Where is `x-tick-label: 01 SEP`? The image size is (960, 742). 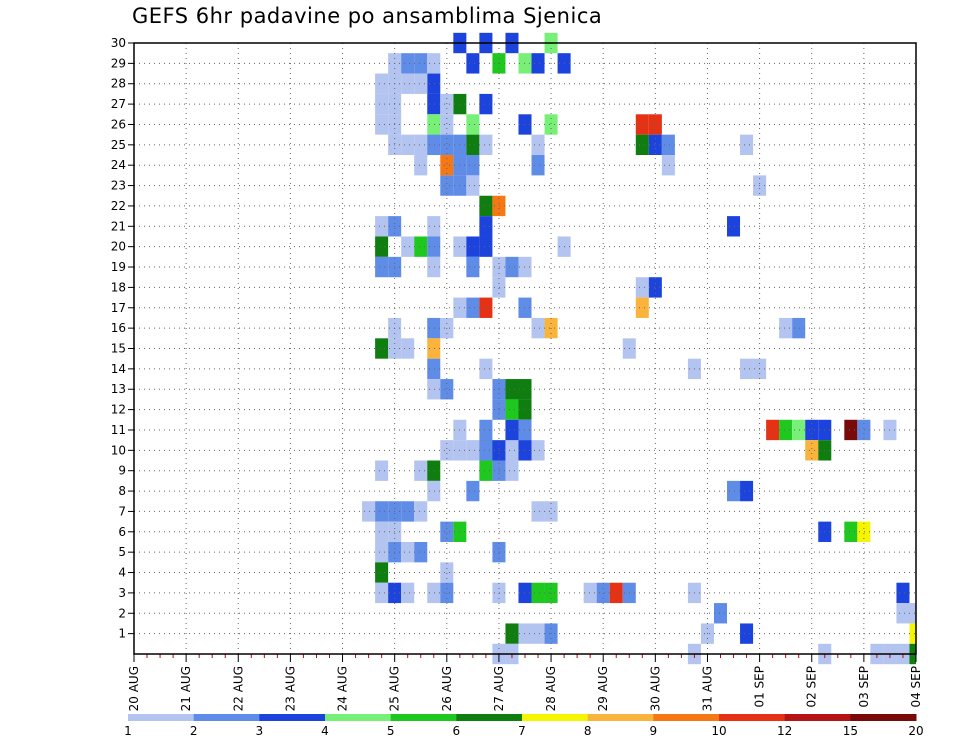 x-tick-label: 01 SEP is located at coordinates (760, 687).